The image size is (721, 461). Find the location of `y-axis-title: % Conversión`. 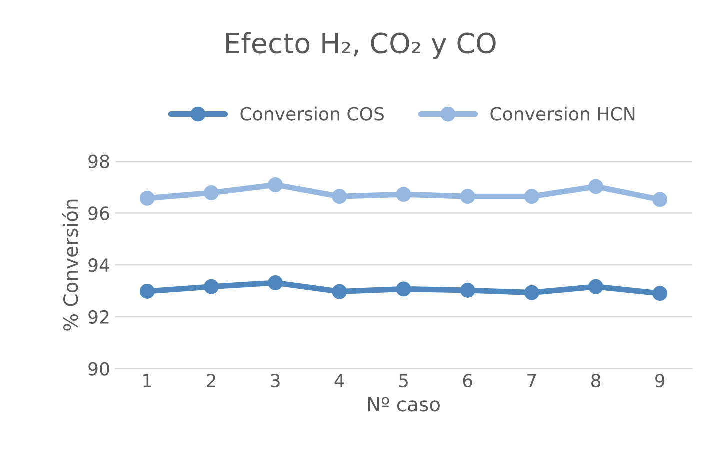

y-axis-title: % Conversión is located at coordinates (70, 265).